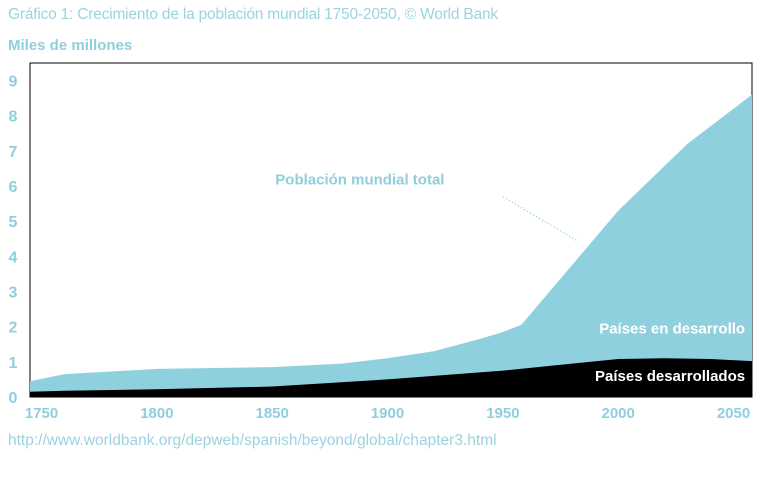 This screenshot has height=486, width=780. Describe the element at coordinates (13, 293) in the screenshot. I see `y-tick-label: 3` at that location.